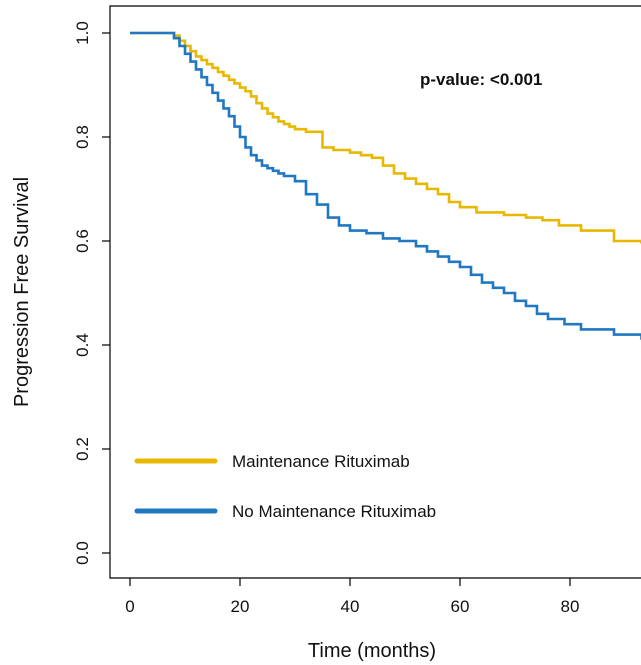 The width and height of the screenshot is (641, 665). Describe the element at coordinates (334, 511) in the screenshot. I see `legend-label-no-maintenance: No Maintenance Rituximab` at that location.